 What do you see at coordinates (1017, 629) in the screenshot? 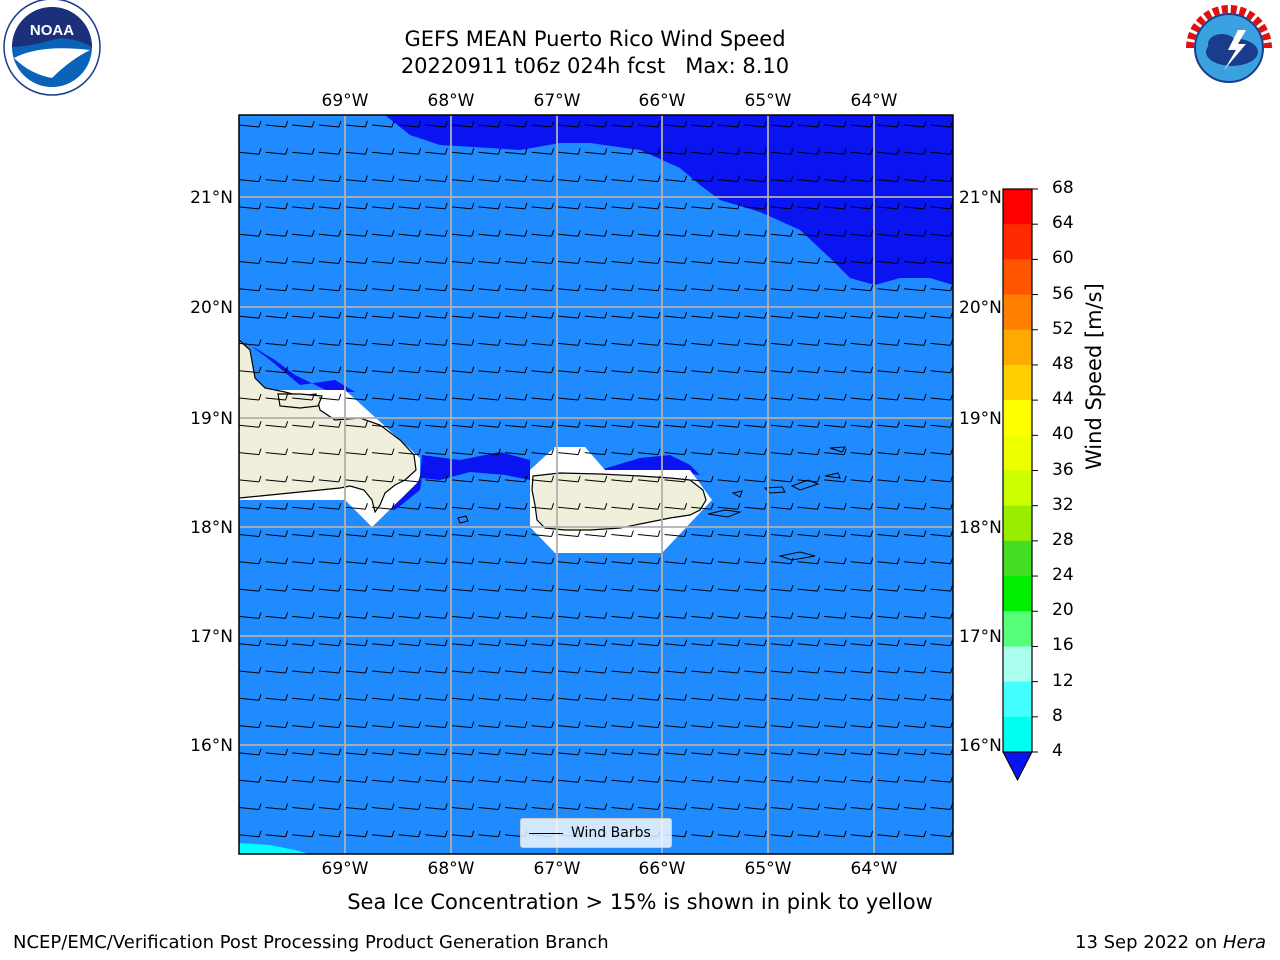
I see `colorbar-segment` at bounding box center [1017, 629].